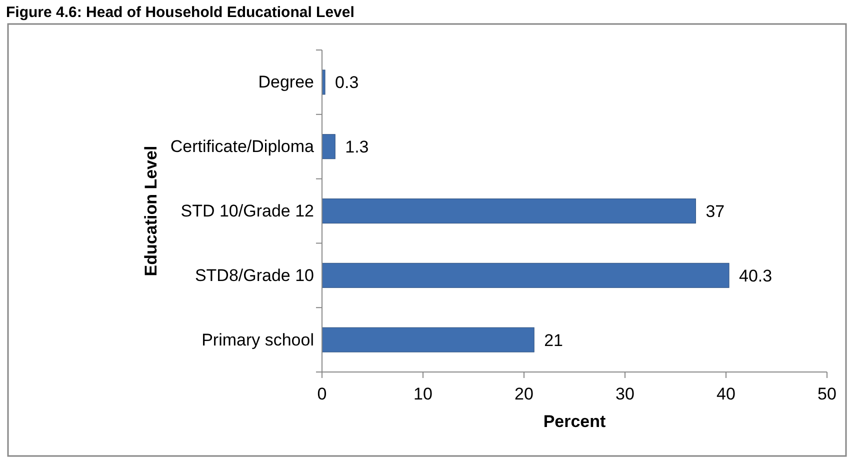 The width and height of the screenshot is (856, 464). I want to click on x-tick-label: 40, so click(726, 394).